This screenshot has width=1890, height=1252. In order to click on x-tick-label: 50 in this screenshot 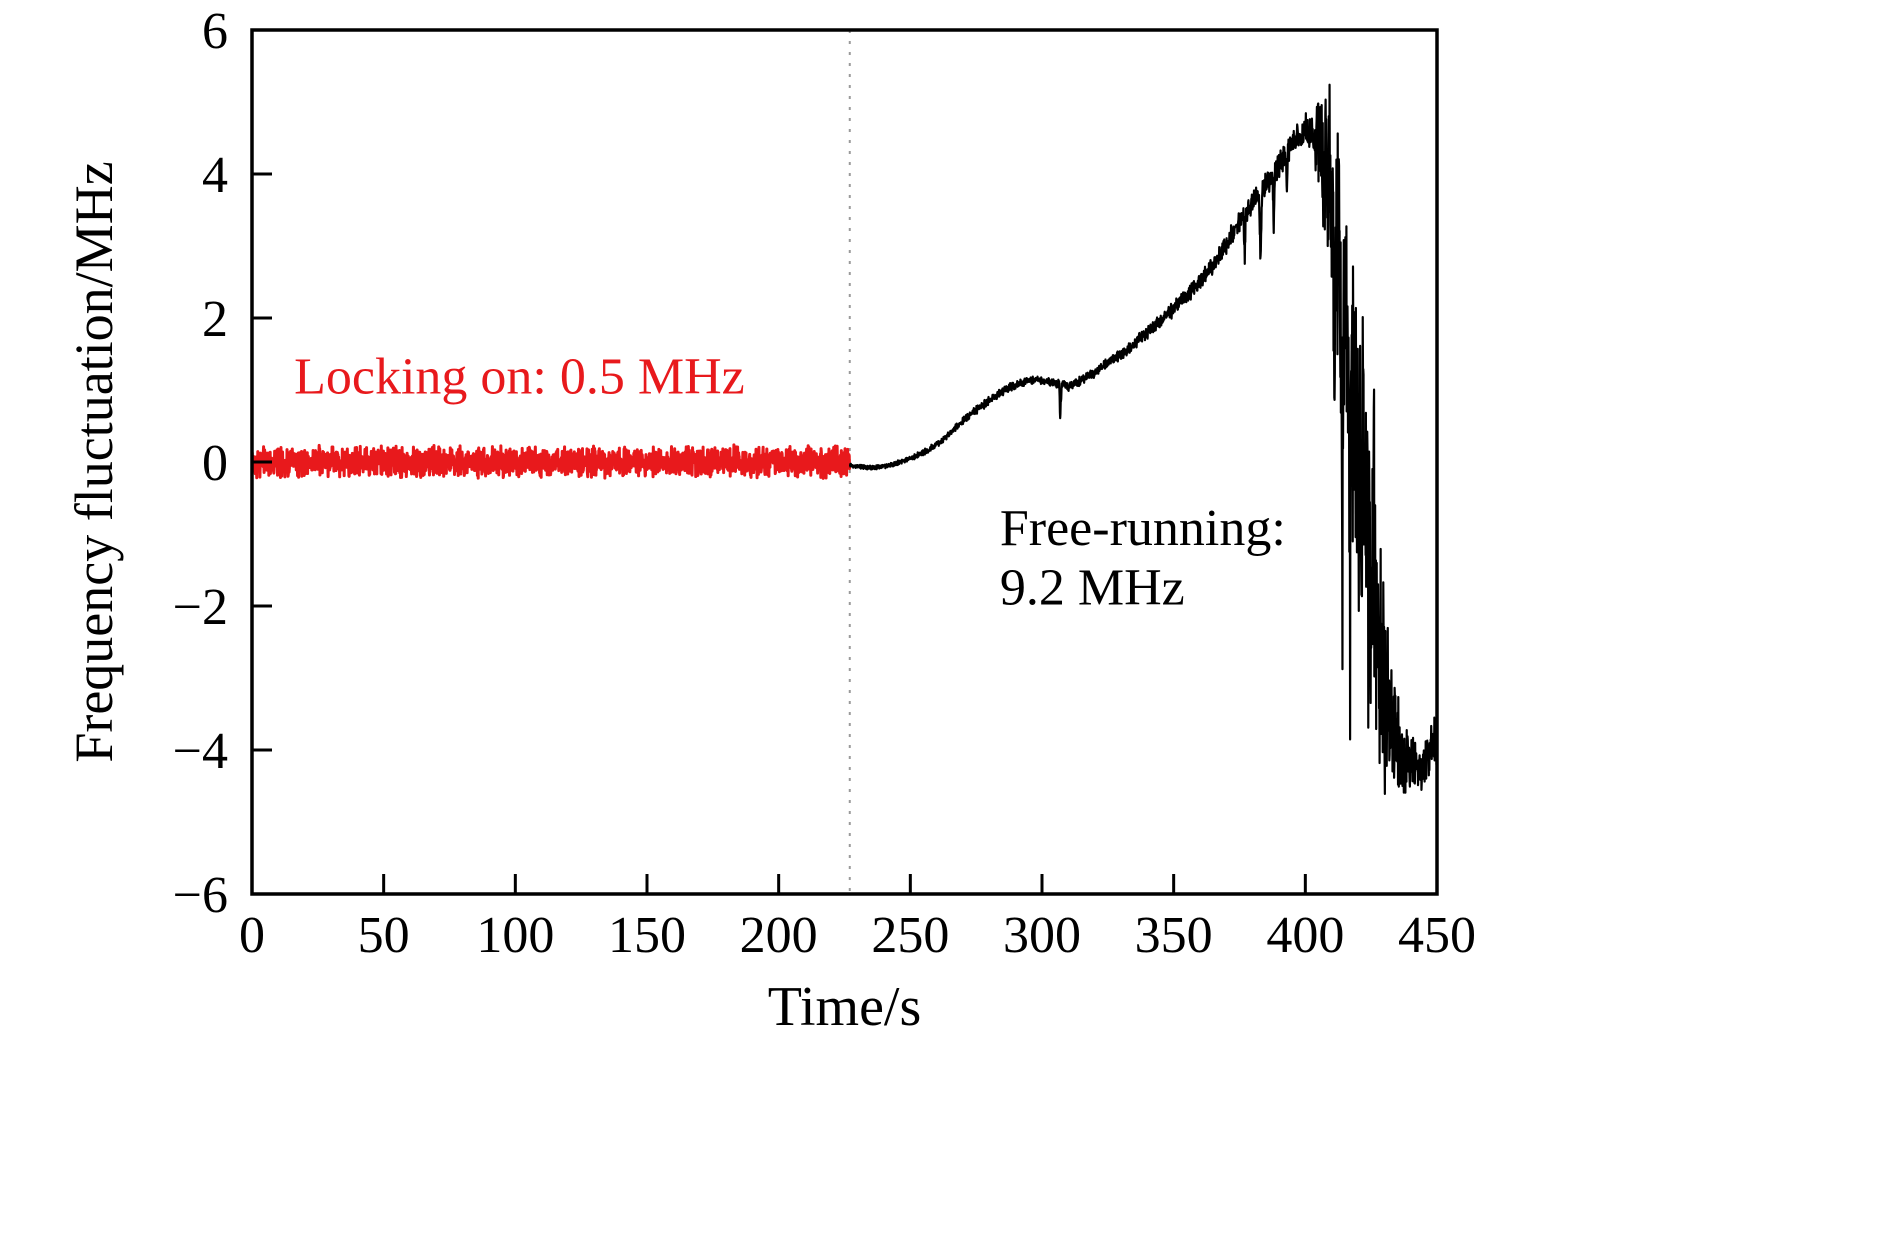, I will do `click(384, 935)`.